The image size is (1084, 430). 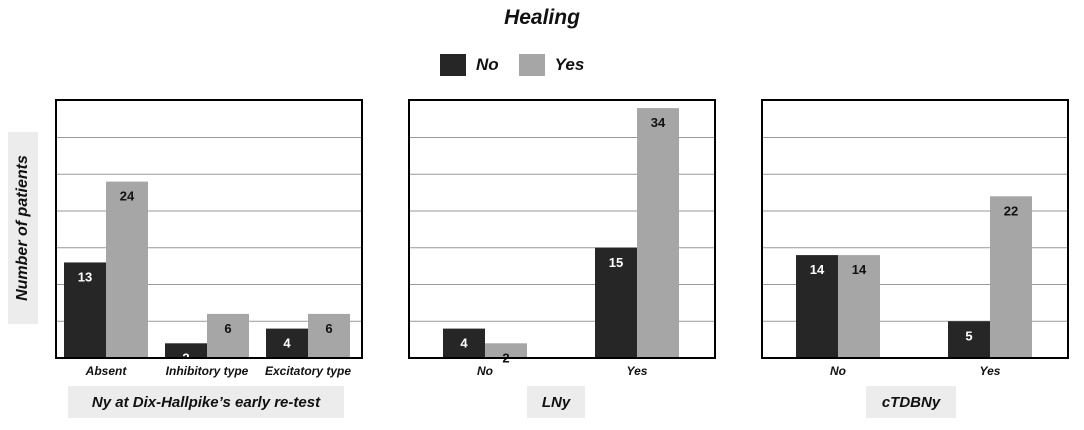 I want to click on legend-item-yes: Yes, so click(x=551, y=65).